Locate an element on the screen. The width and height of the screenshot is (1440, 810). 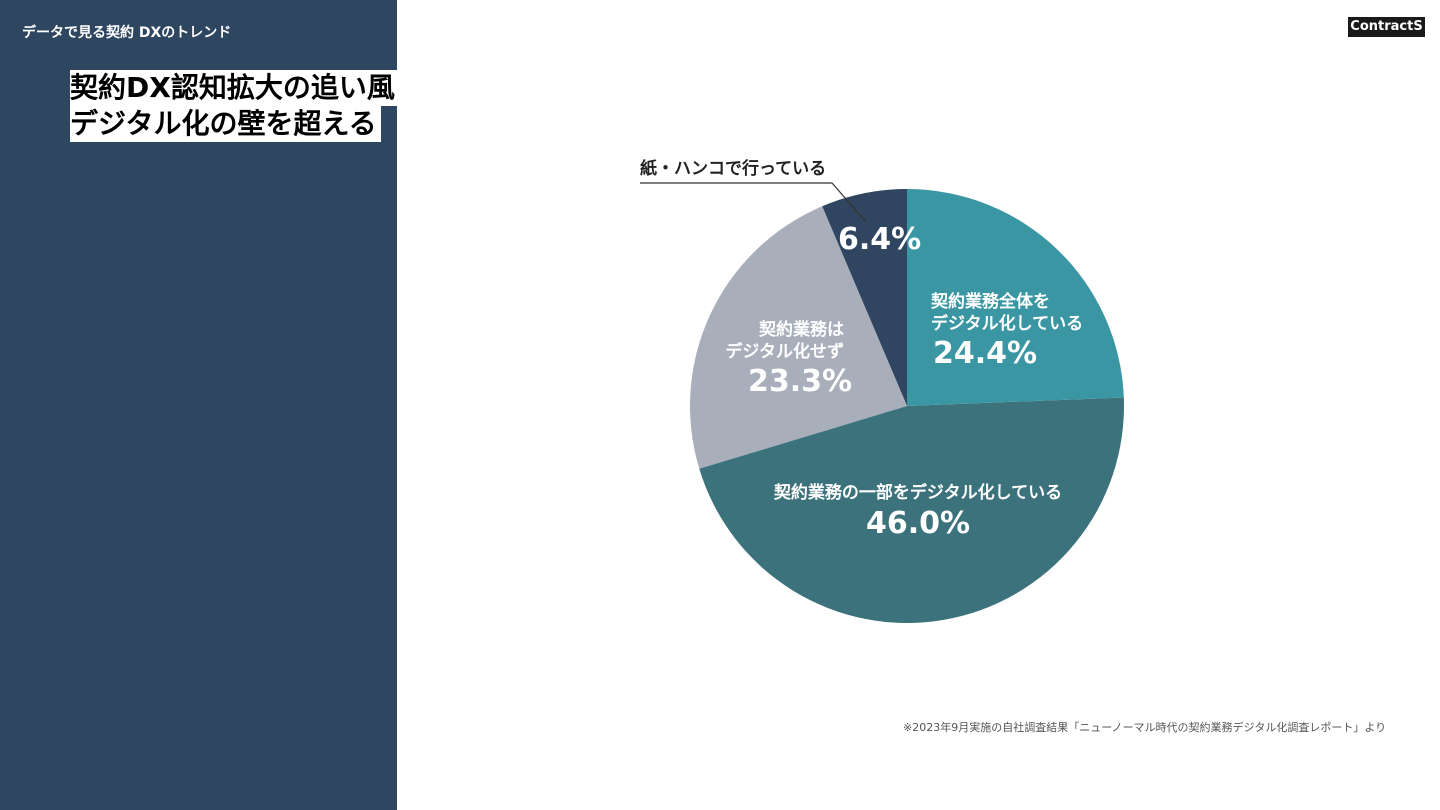
slice-label: 紙・ハンコで行っている is located at coordinates (733, 169).